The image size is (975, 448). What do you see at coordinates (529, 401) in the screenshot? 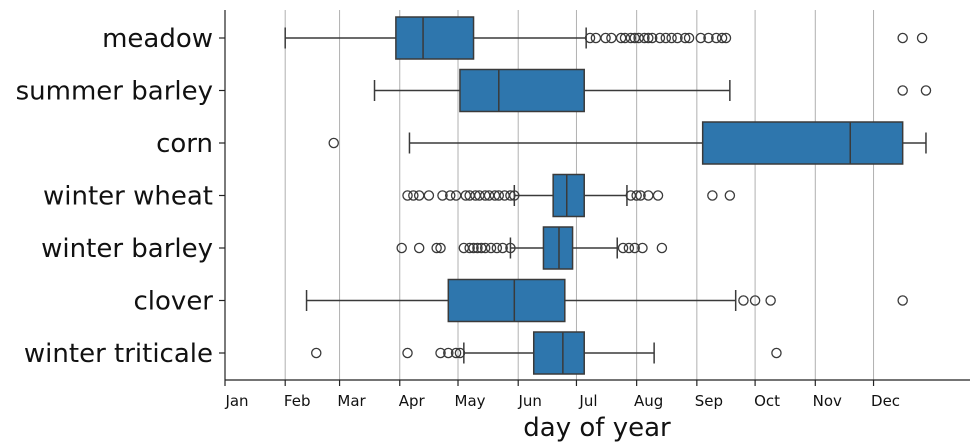
I see `x-tick-label: Jun` at bounding box center [529, 401].